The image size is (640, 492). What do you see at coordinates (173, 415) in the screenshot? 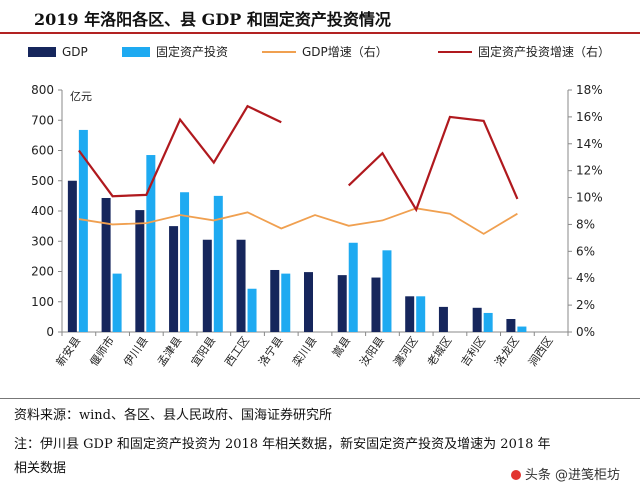
I see `source-note: 资料来源：wind、各区、县人民政府、国海证券研究所` at bounding box center [173, 415].